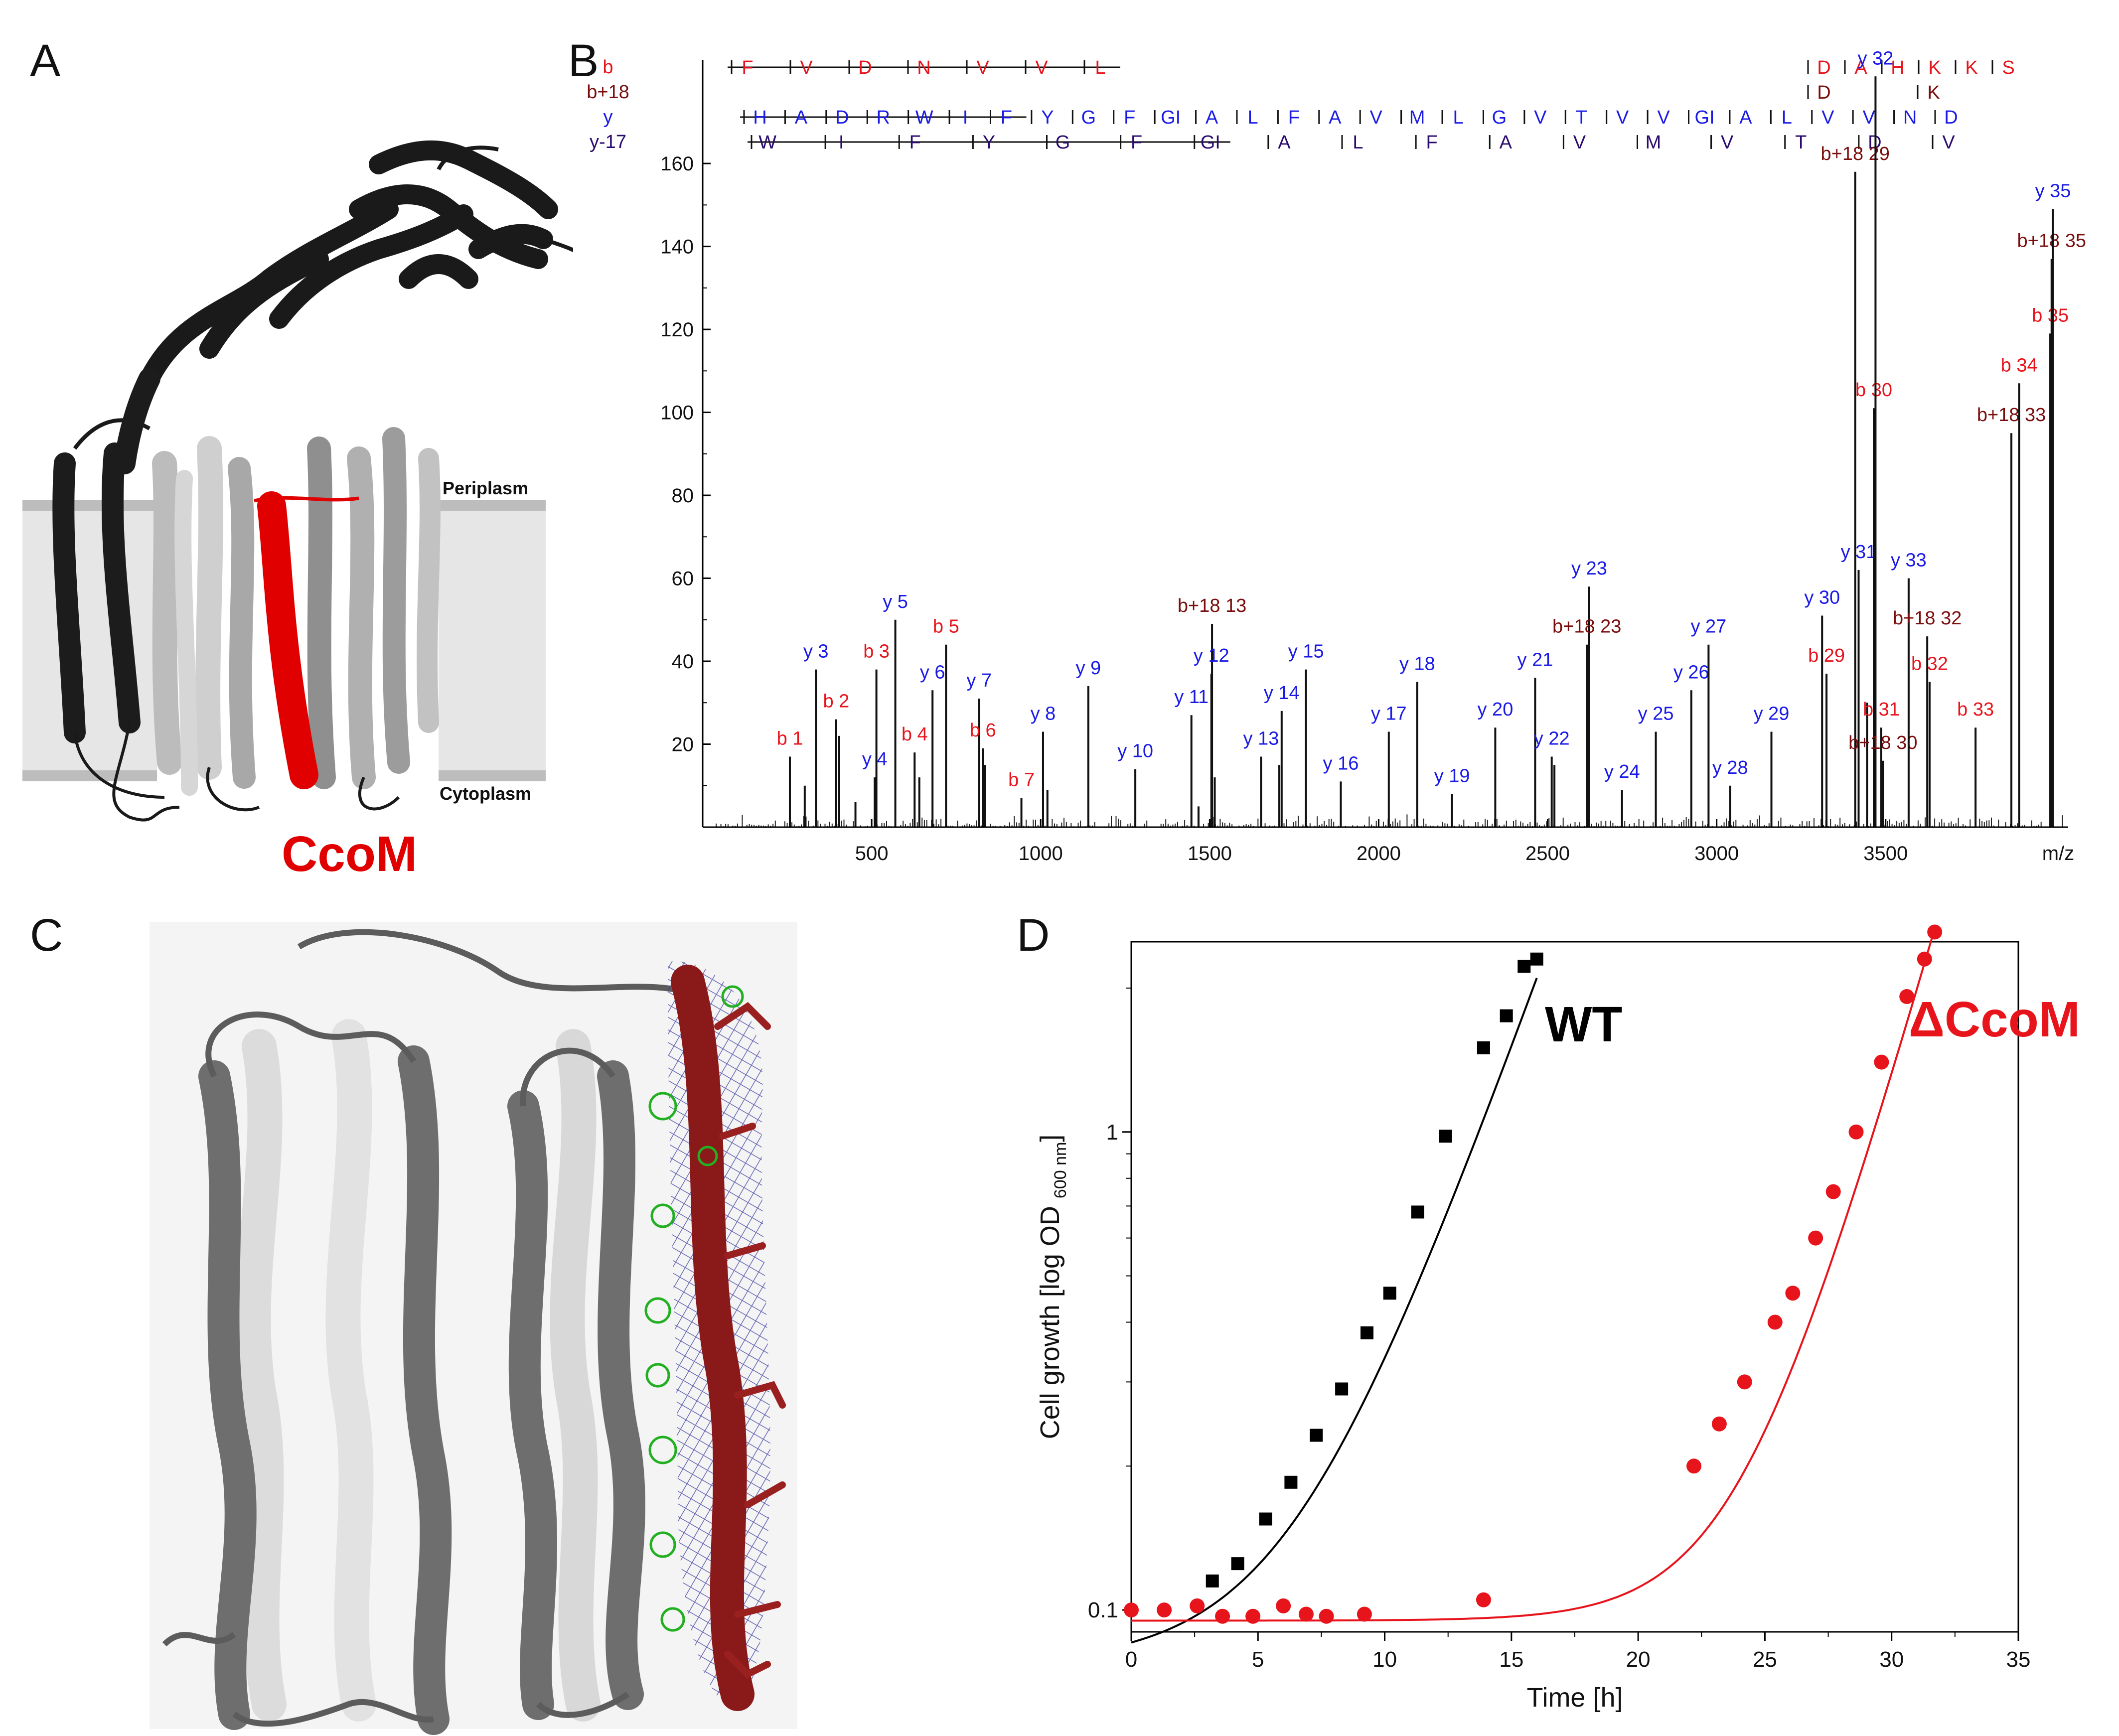 The image size is (2119, 1736). I want to click on y-tick-label: 1, so click(1112, 1132).